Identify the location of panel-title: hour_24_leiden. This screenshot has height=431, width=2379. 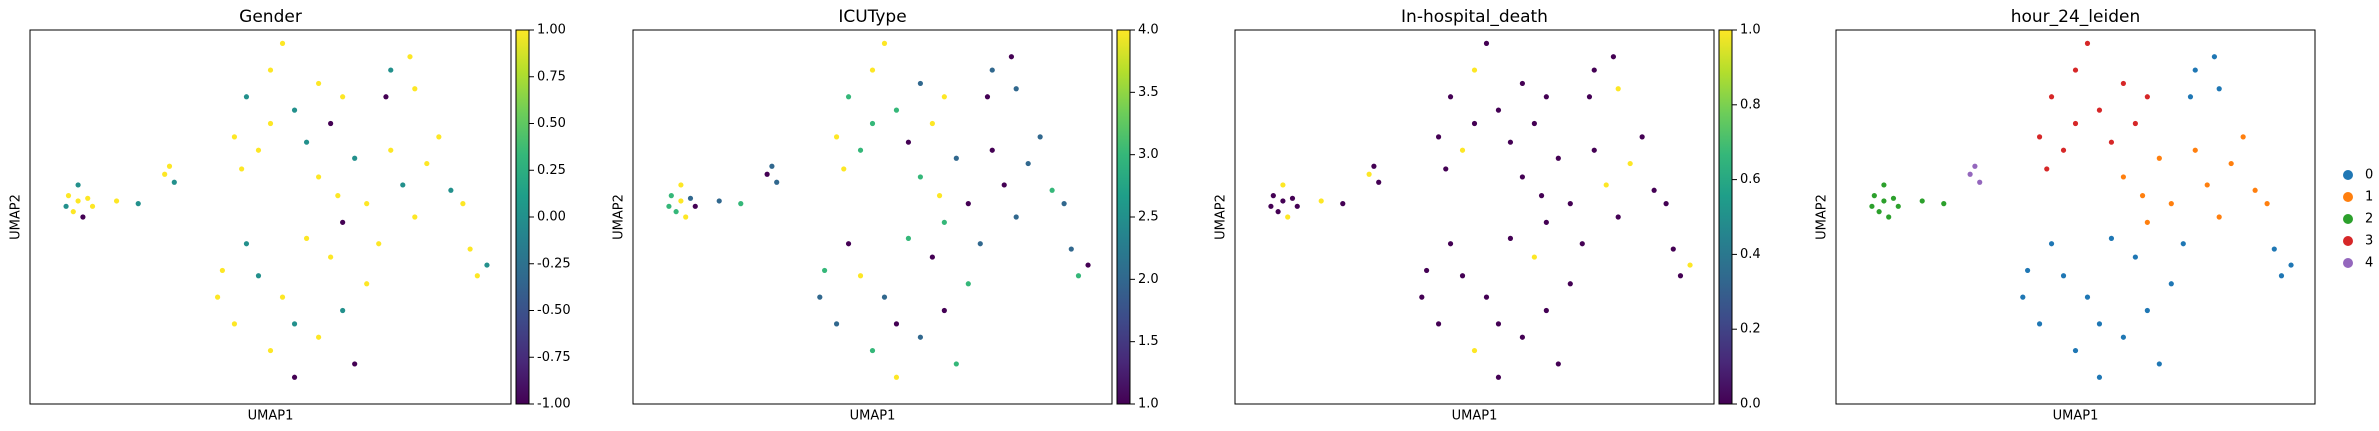
(2076, 17).